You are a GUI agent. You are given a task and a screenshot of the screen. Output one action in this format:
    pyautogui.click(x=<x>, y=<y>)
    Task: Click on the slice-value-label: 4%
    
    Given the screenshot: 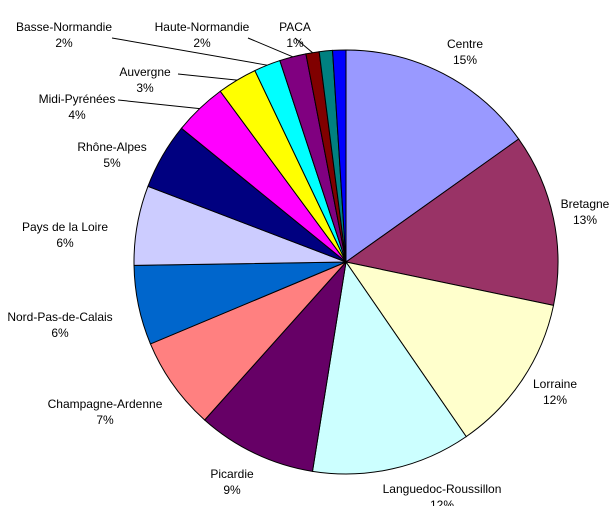 What is the action you would take?
    pyautogui.click(x=77, y=115)
    